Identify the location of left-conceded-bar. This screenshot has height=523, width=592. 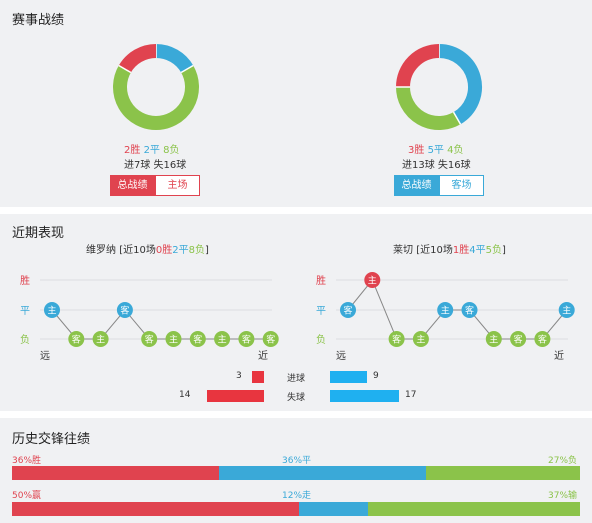
(235, 396).